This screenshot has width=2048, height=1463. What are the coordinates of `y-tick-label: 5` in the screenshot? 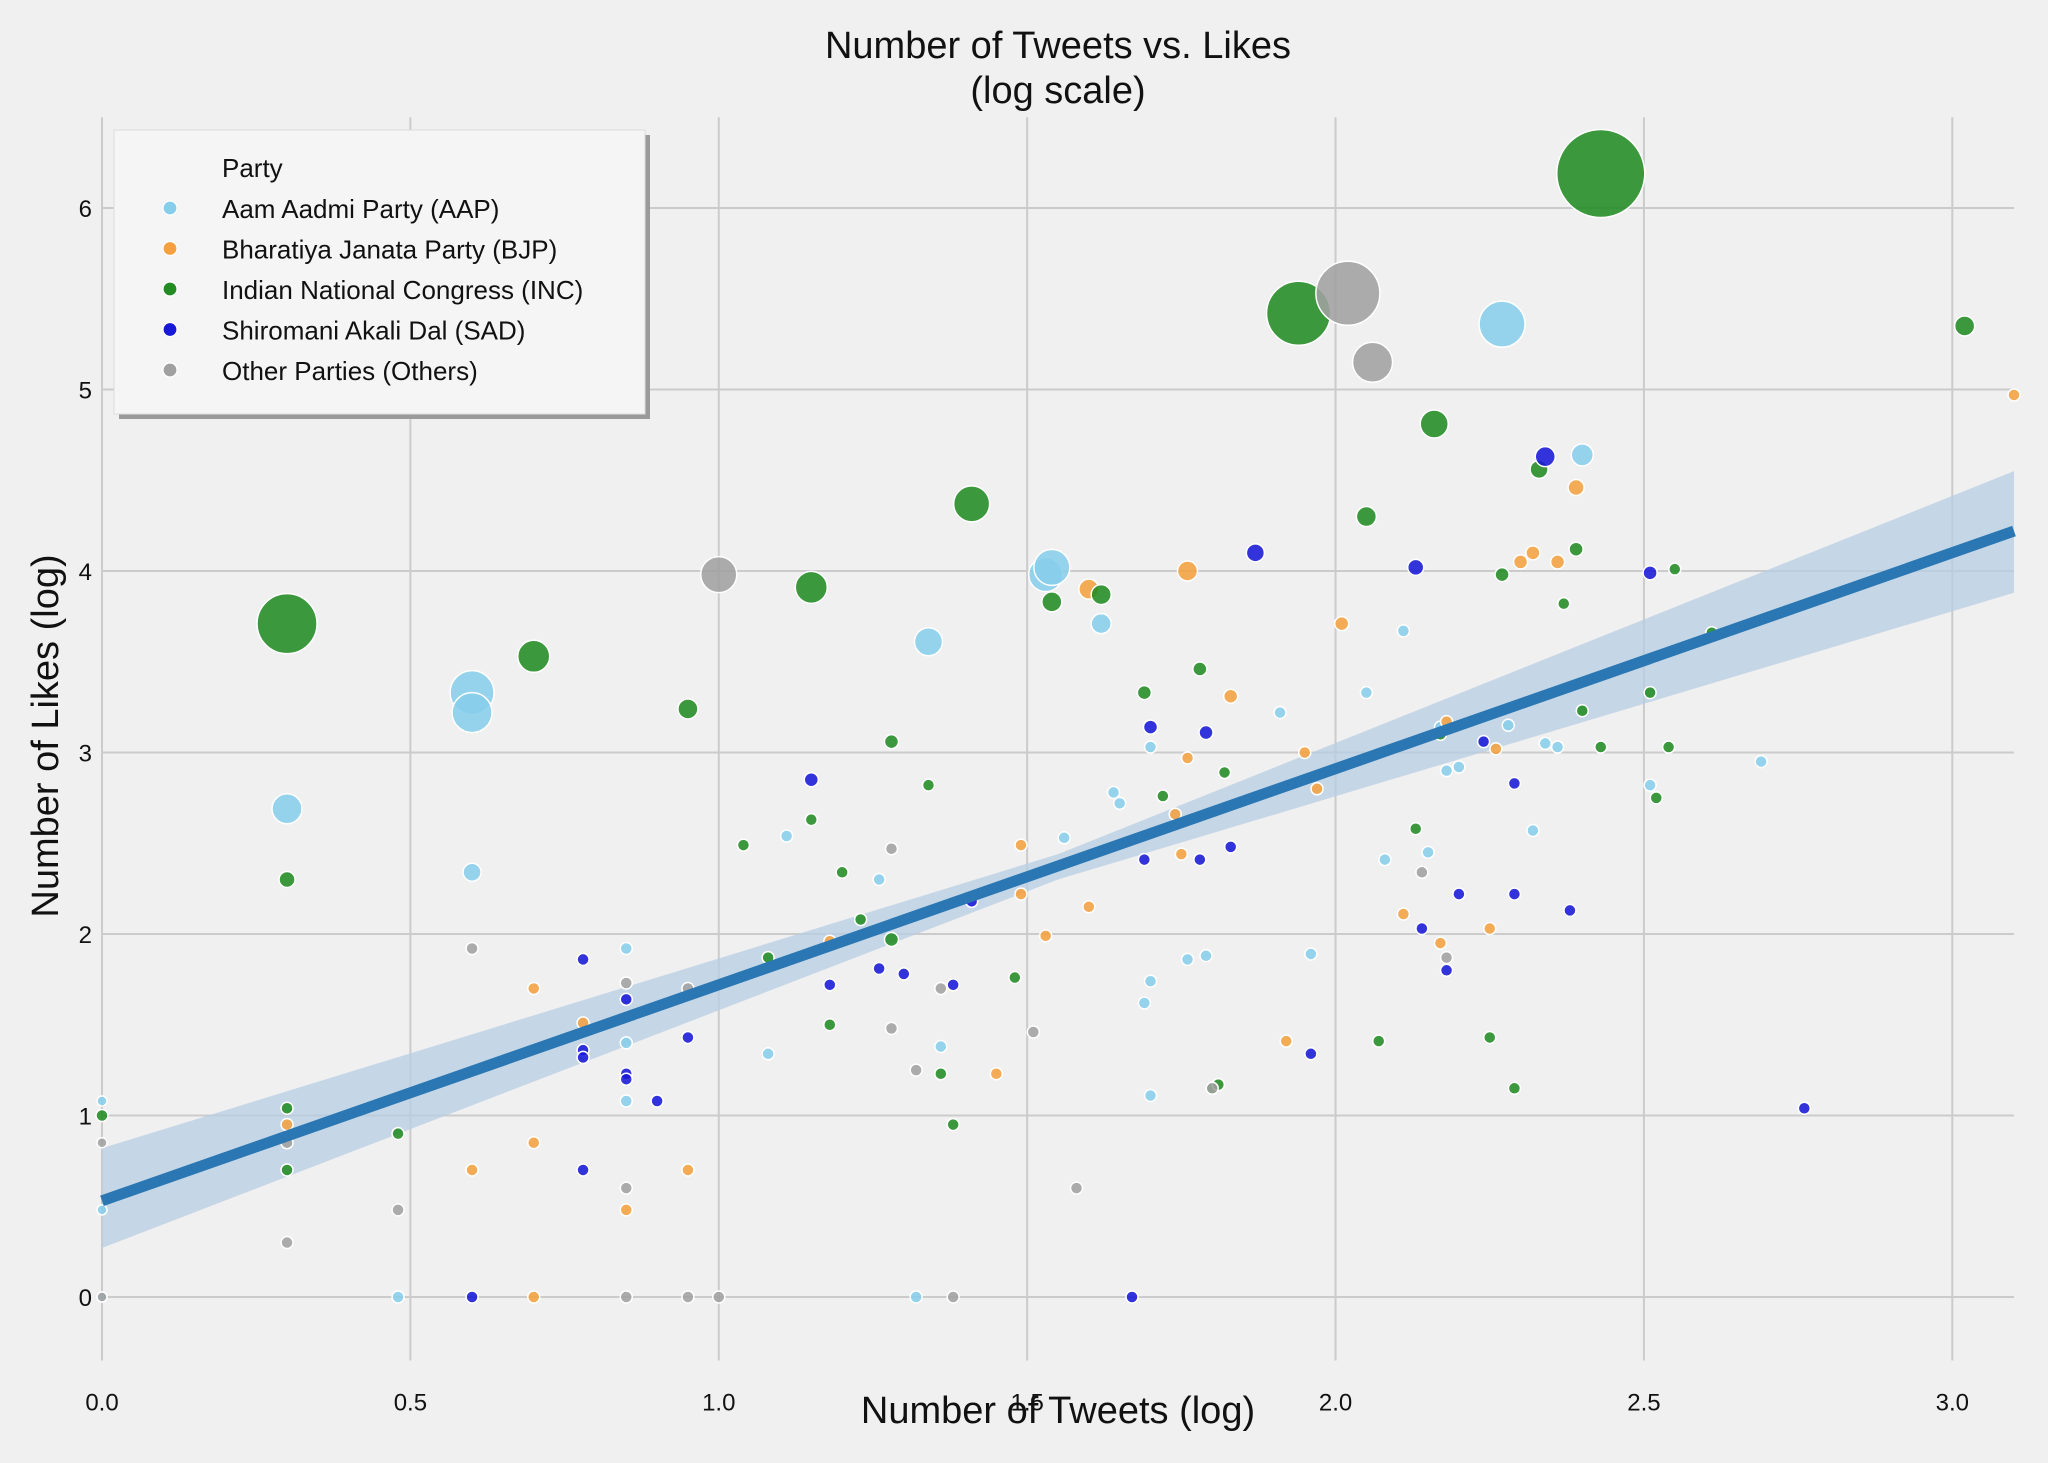 It's located at (85, 391).